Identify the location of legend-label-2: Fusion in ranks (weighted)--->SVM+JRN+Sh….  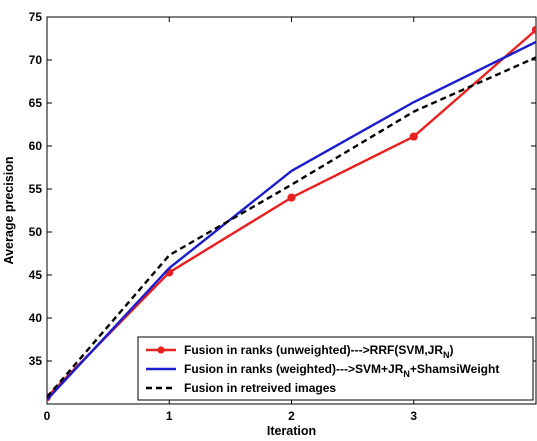
(341, 370).